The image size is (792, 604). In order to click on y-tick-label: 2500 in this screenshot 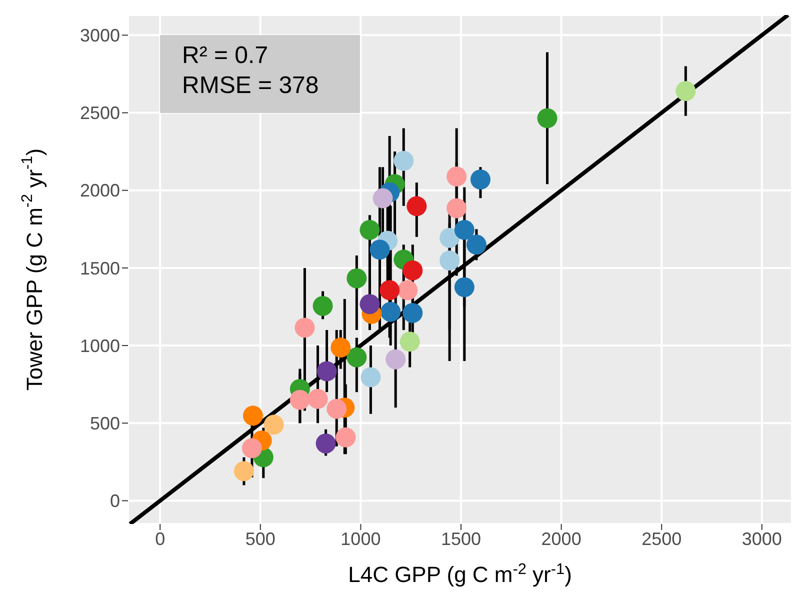, I will do `click(100, 113)`.